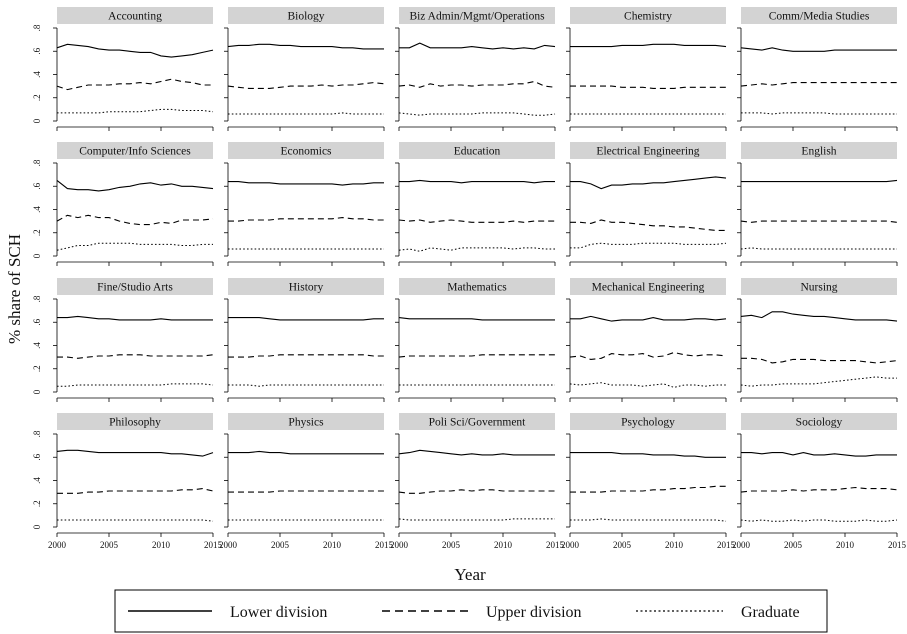 The image size is (907, 634). I want to click on panel-title: Sociology, so click(819, 423).